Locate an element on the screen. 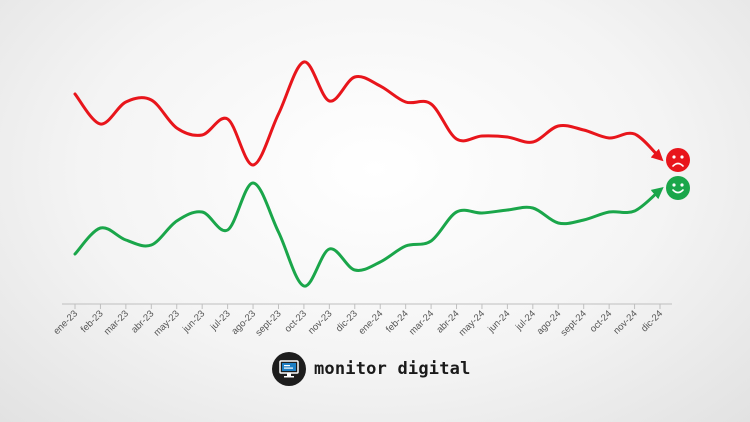 The height and width of the screenshot is (422, 750). x-tick-label: mar-23 is located at coordinates (116, 322).